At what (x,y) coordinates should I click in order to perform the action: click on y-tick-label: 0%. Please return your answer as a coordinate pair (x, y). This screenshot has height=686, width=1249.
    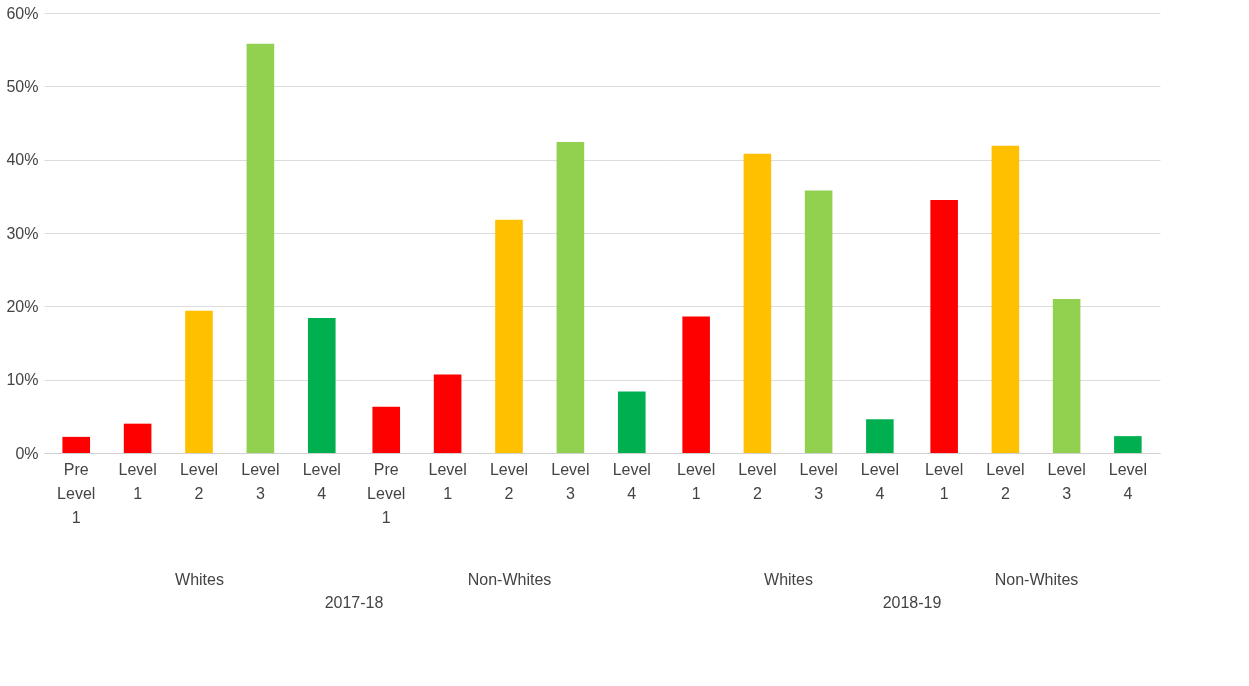
    Looking at the image, I should click on (27, 453).